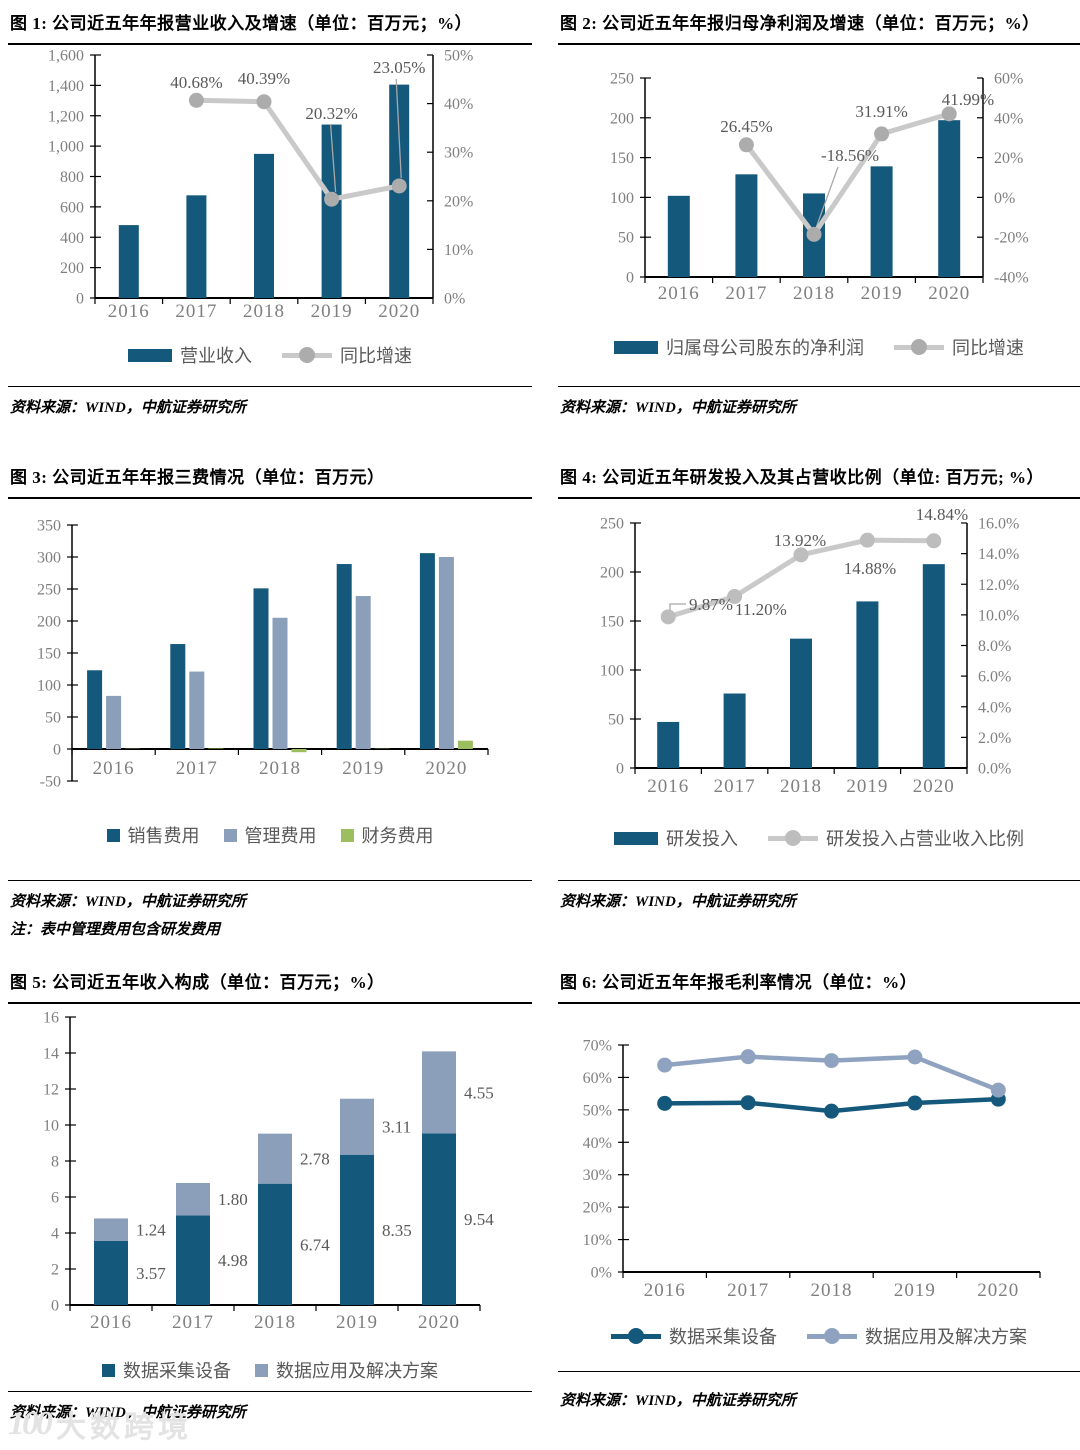  I want to click on svg-text: 1,200, so click(66, 116).